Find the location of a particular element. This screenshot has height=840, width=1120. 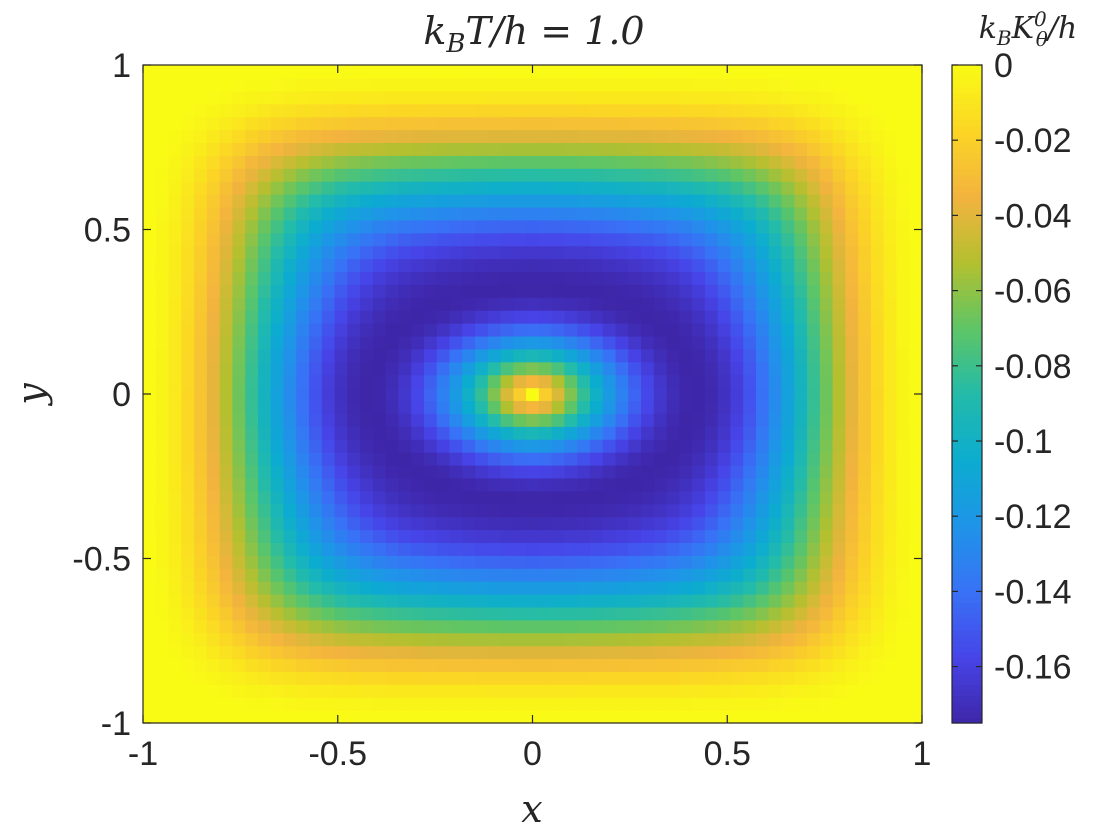

x-tick-label: 0 is located at coordinates (532, 754).